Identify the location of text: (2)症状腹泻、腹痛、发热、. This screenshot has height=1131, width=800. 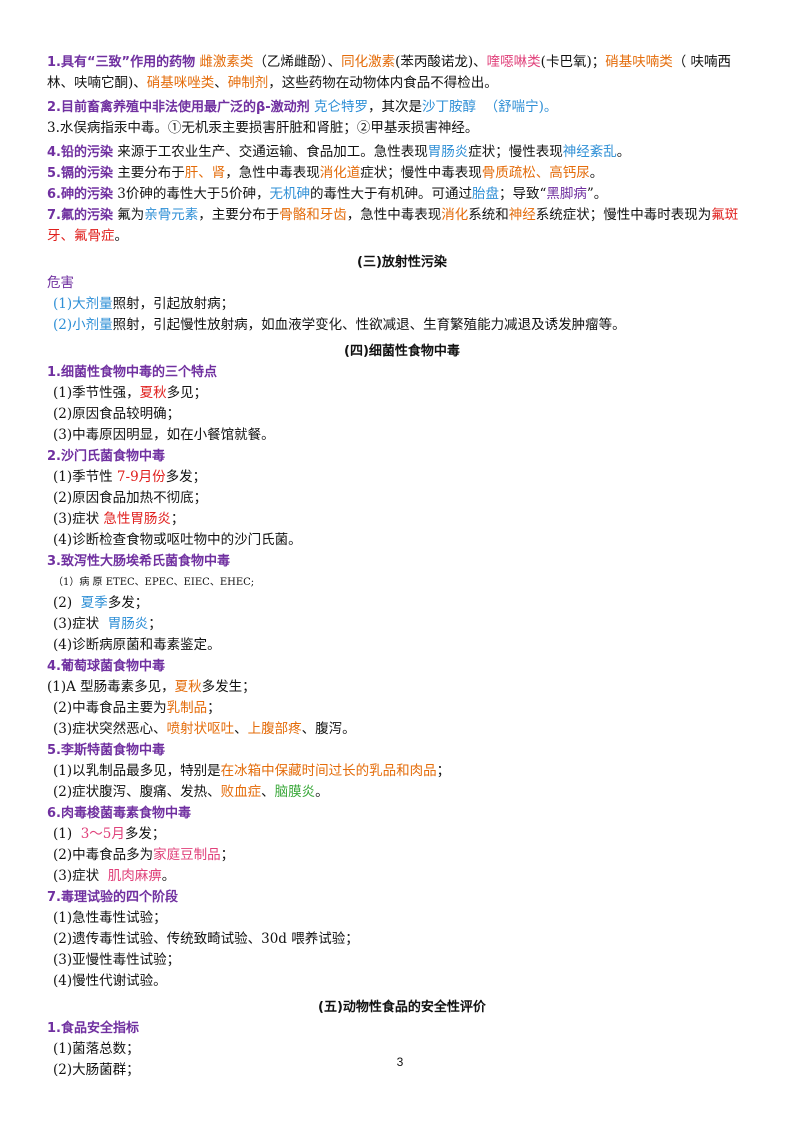
(137, 792).